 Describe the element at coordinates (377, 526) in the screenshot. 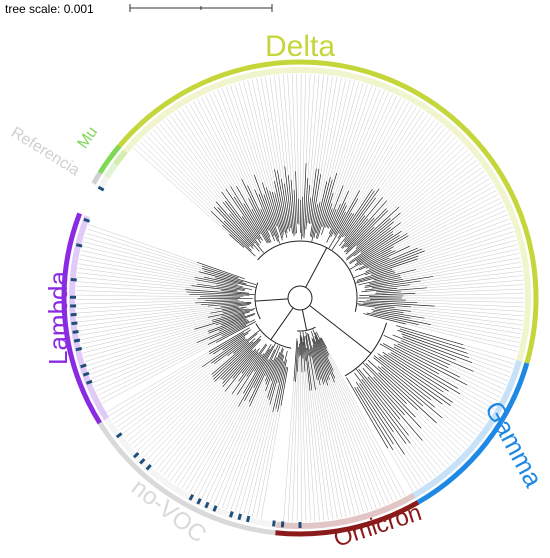

I see `clade-label: Omicron` at that location.